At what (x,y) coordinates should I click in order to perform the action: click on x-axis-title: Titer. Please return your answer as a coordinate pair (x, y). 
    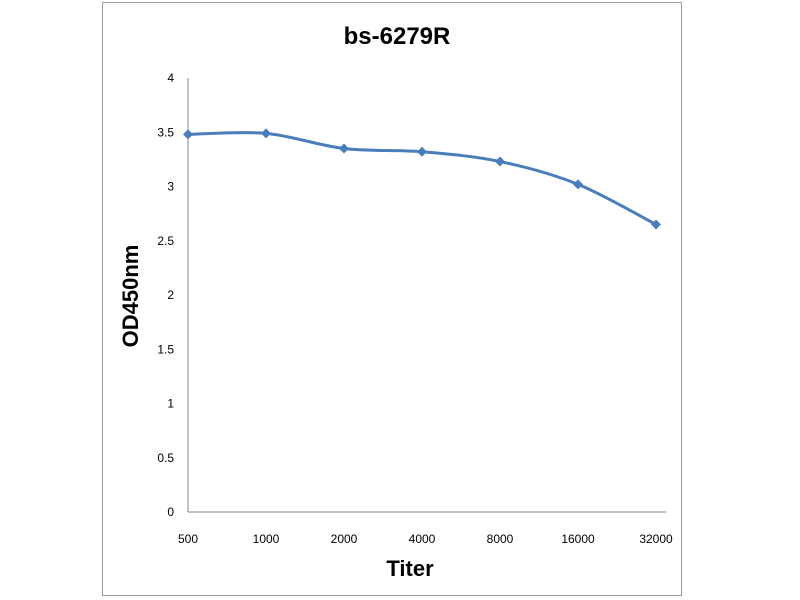
    Looking at the image, I should click on (410, 568).